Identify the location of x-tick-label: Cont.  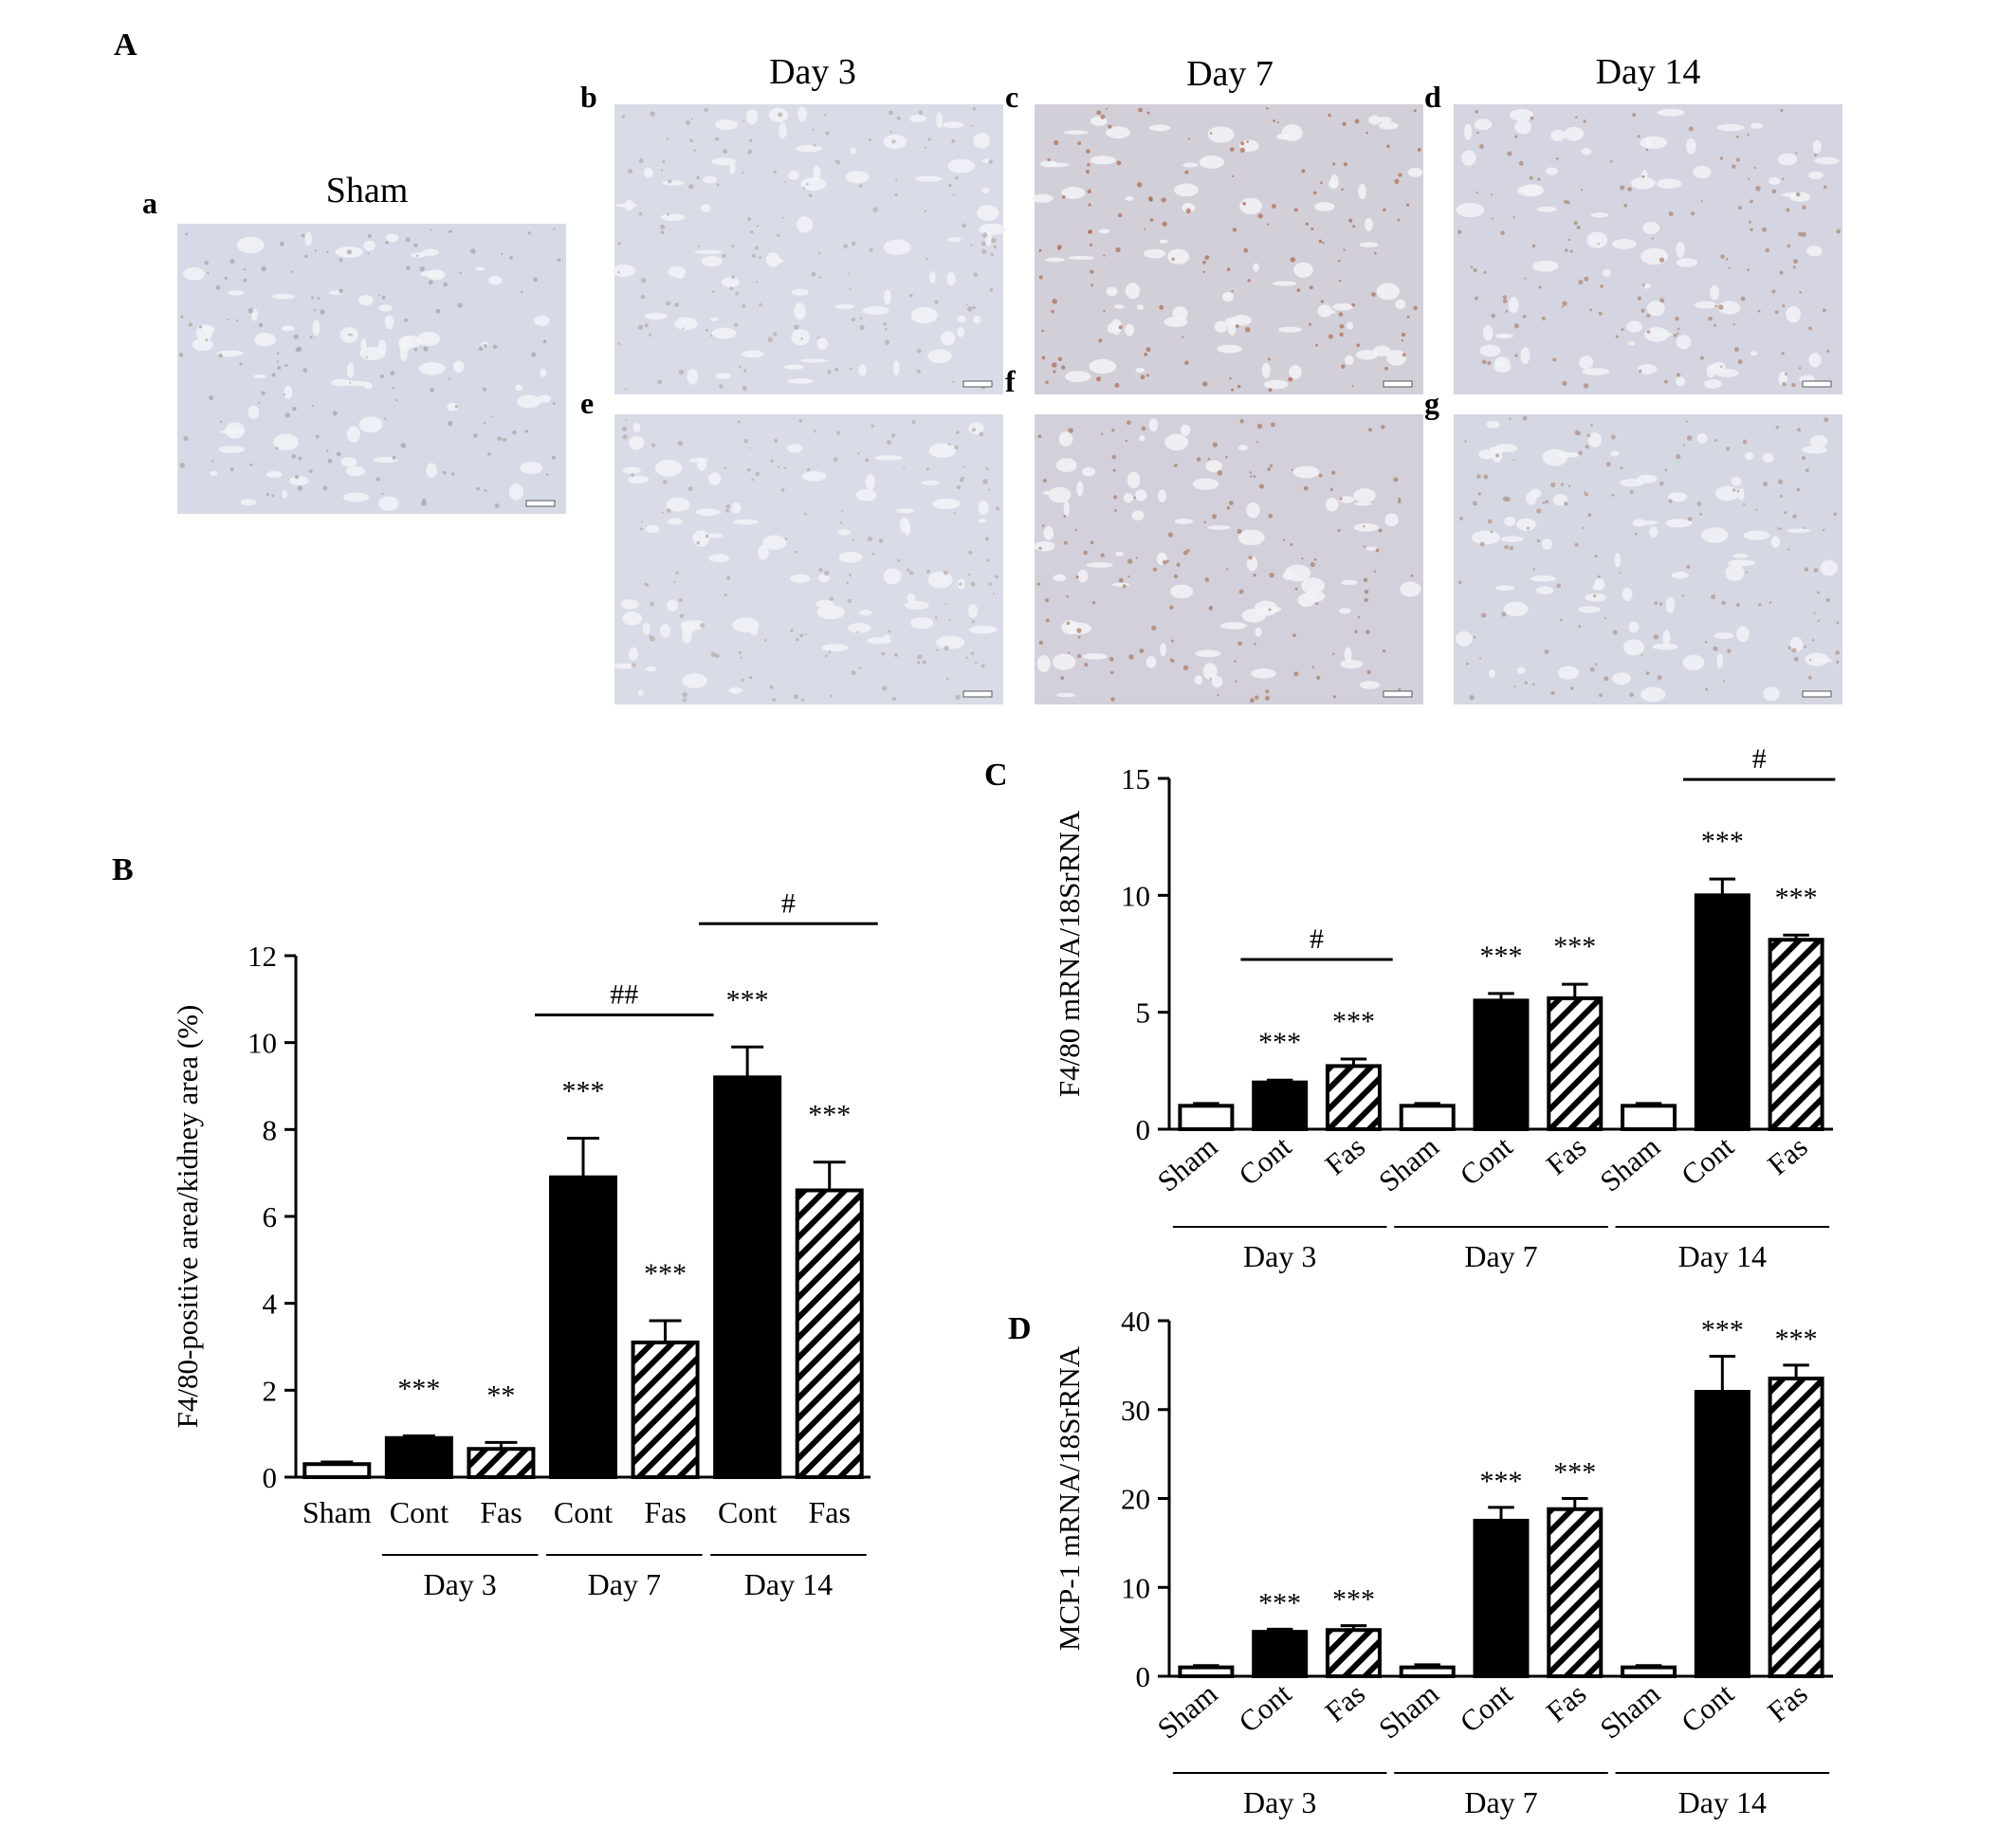
(419, 1512).